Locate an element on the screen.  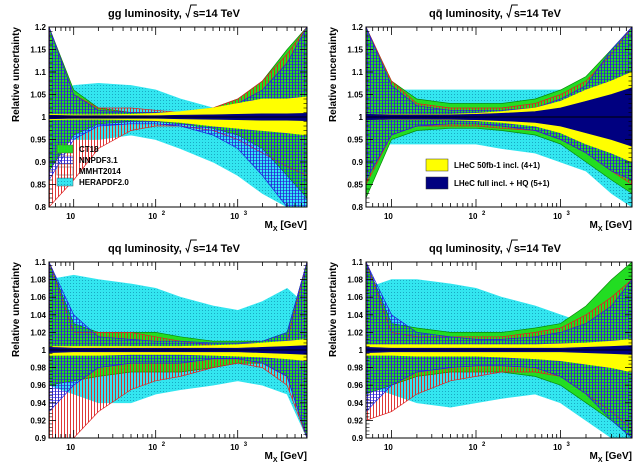
legend-label: HERAPDF2.0 is located at coordinates (104, 182).